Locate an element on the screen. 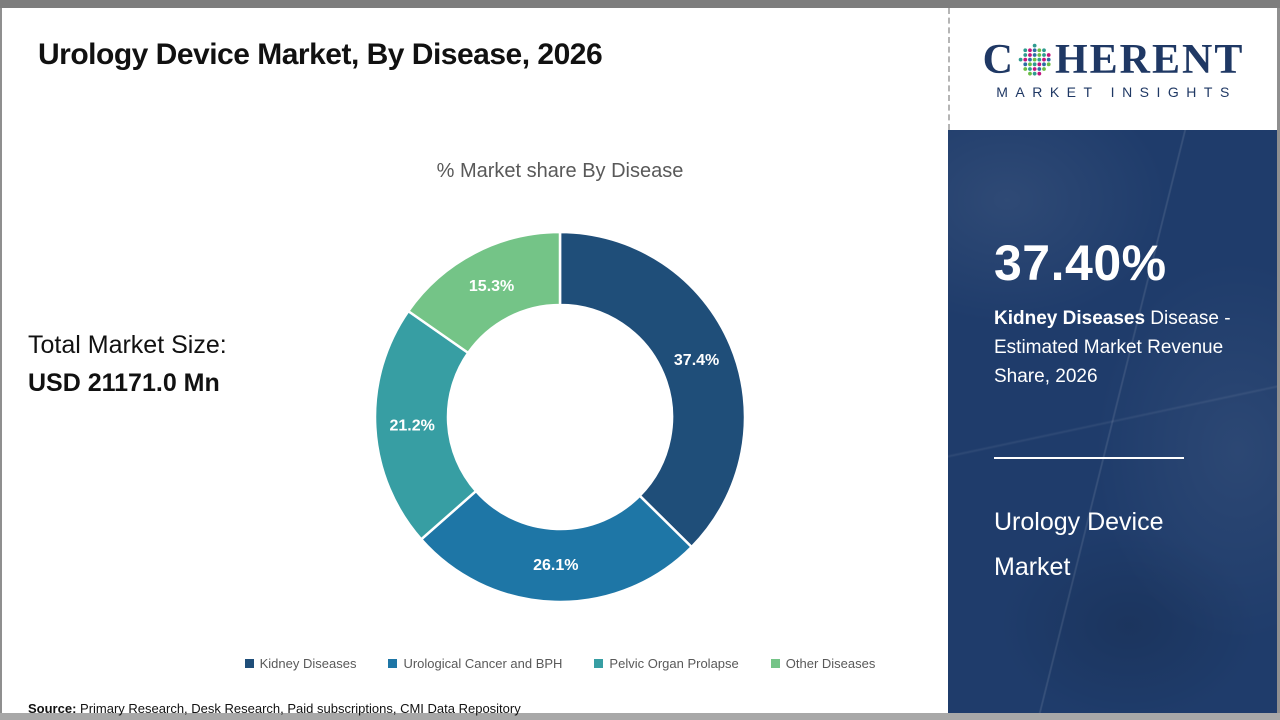 This screenshot has height=720, width=1280. chart-title: % Market share By Disease is located at coordinates (560, 171).